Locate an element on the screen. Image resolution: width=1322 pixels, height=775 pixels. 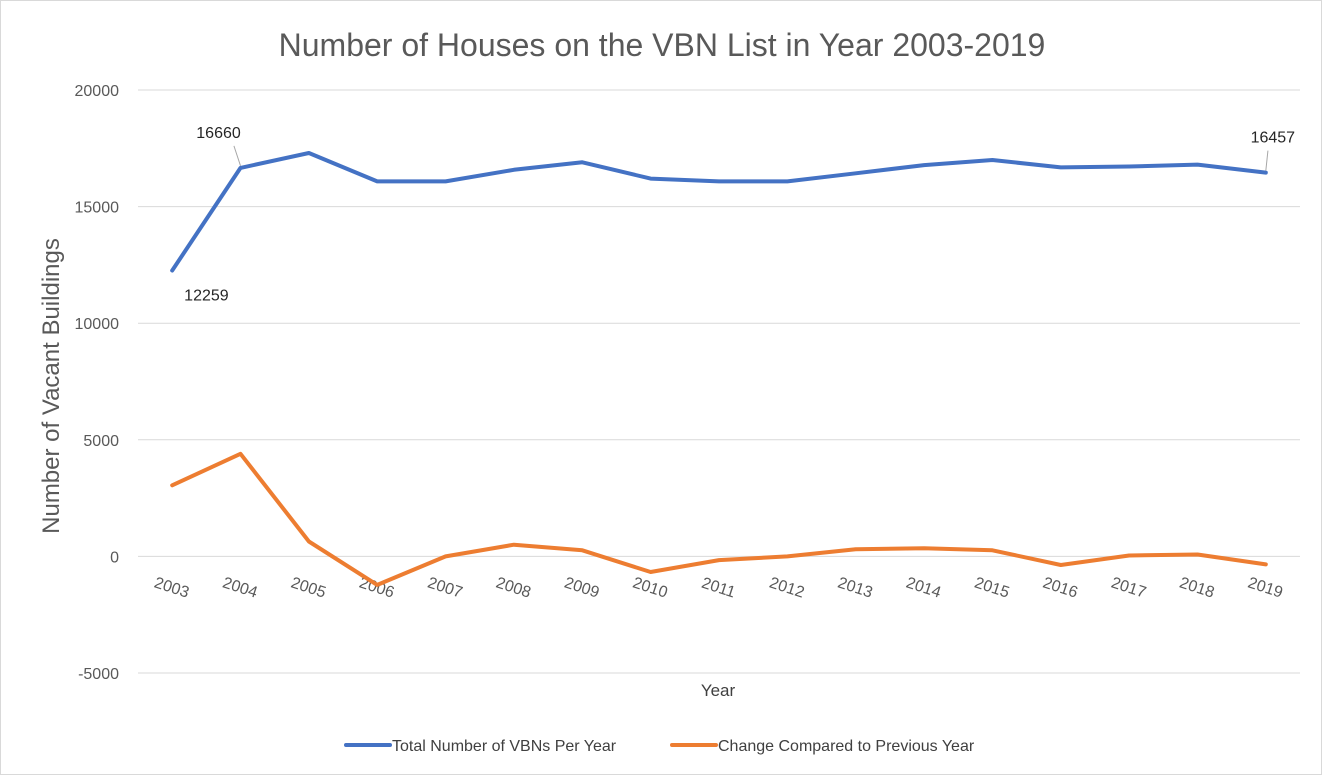
y-axis-title: Number of Vacant Buildings is located at coordinates (51, 386).